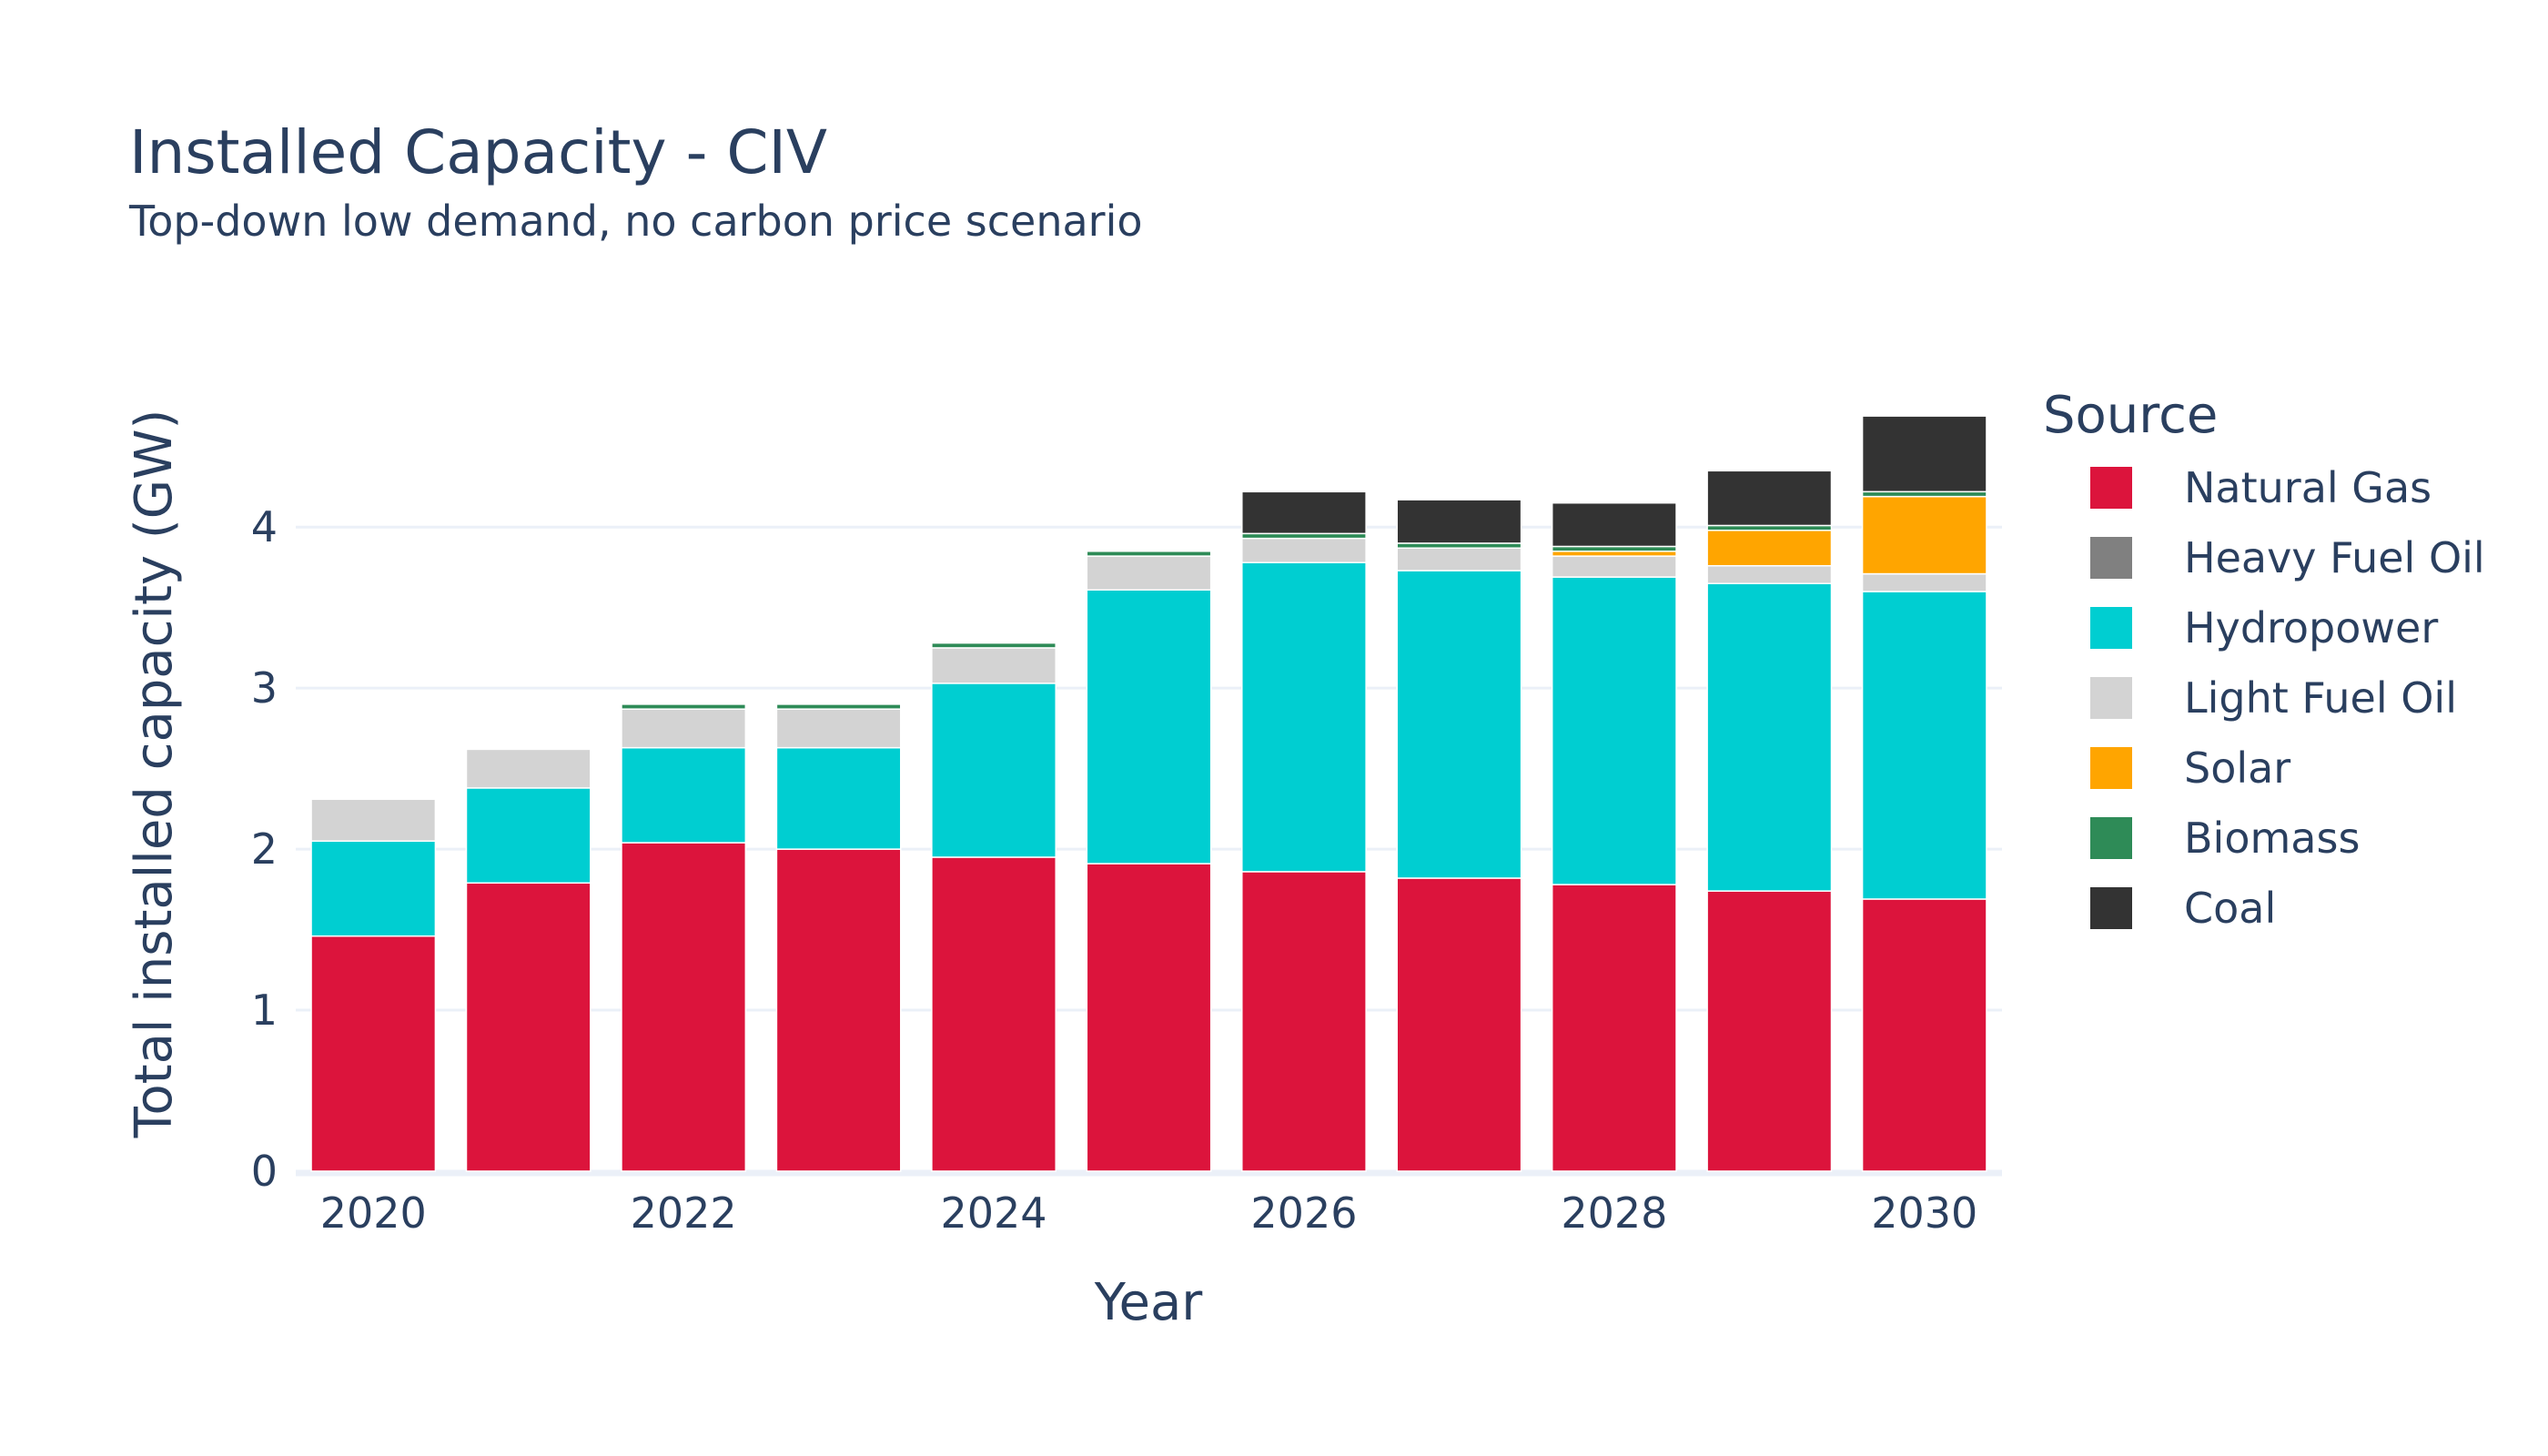 The width and height of the screenshot is (2548, 1456). What do you see at coordinates (994, 1014) in the screenshot?
I see `bar-natural-gas-2024` at bounding box center [994, 1014].